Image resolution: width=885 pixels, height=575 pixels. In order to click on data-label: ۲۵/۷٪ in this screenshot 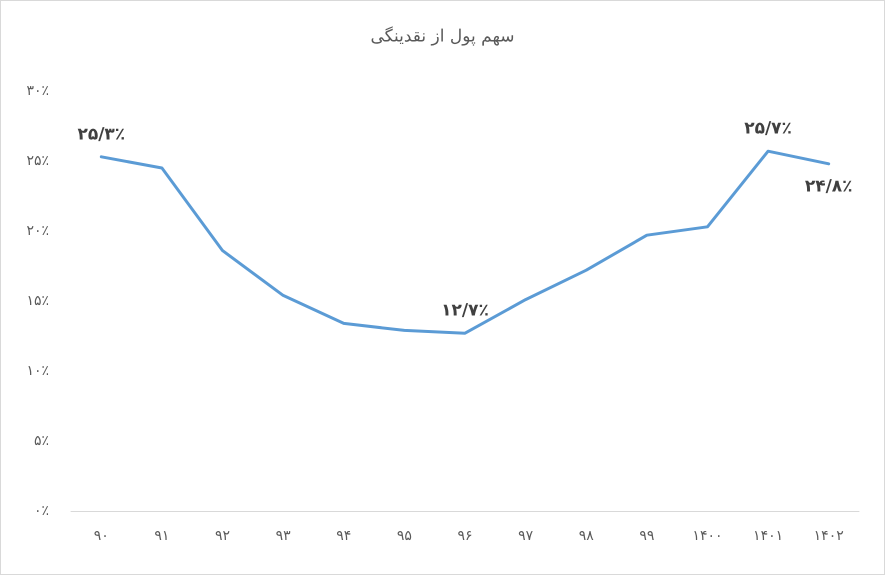, I will do `click(768, 128)`.